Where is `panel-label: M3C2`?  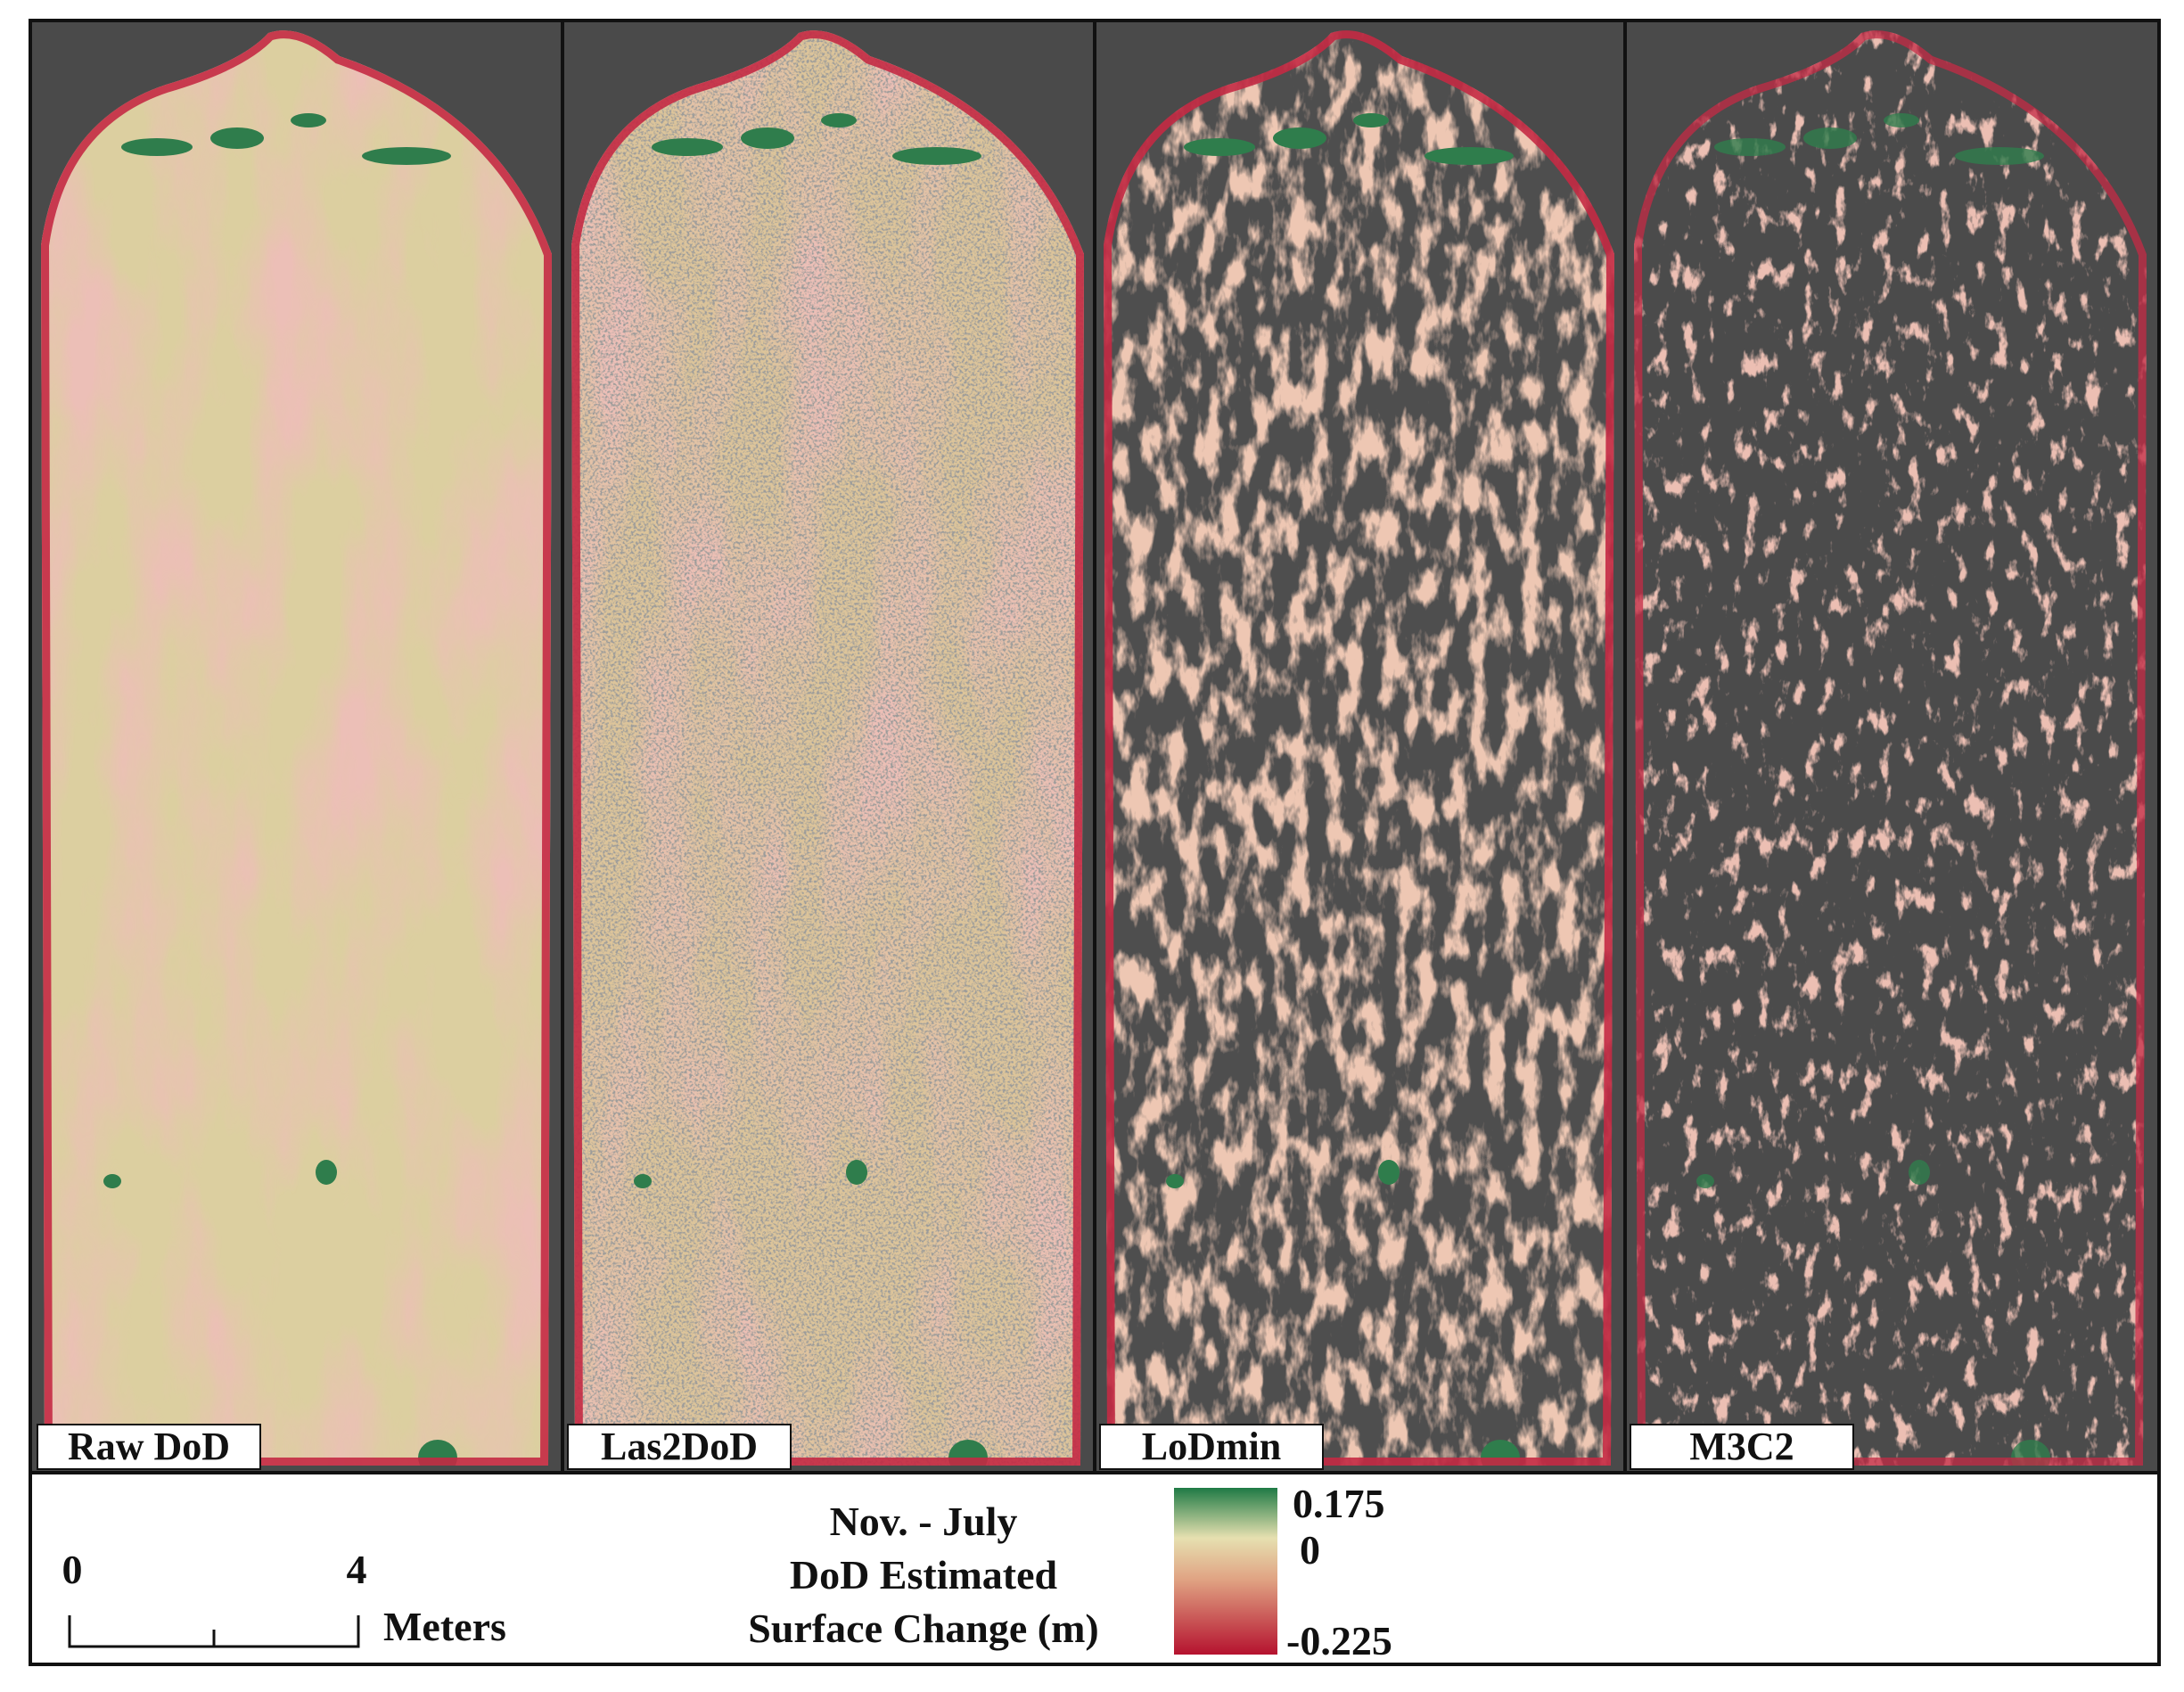 panel-label: M3C2 is located at coordinates (1741, 1446).